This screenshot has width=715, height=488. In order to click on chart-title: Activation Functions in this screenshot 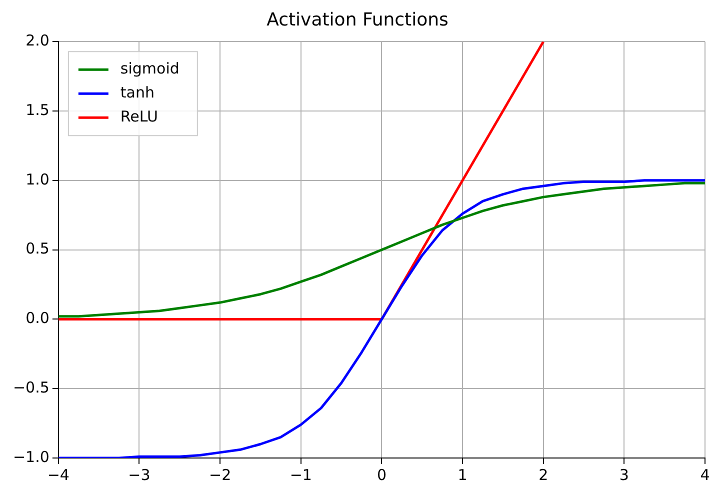, I will do `click(357, 19)`.